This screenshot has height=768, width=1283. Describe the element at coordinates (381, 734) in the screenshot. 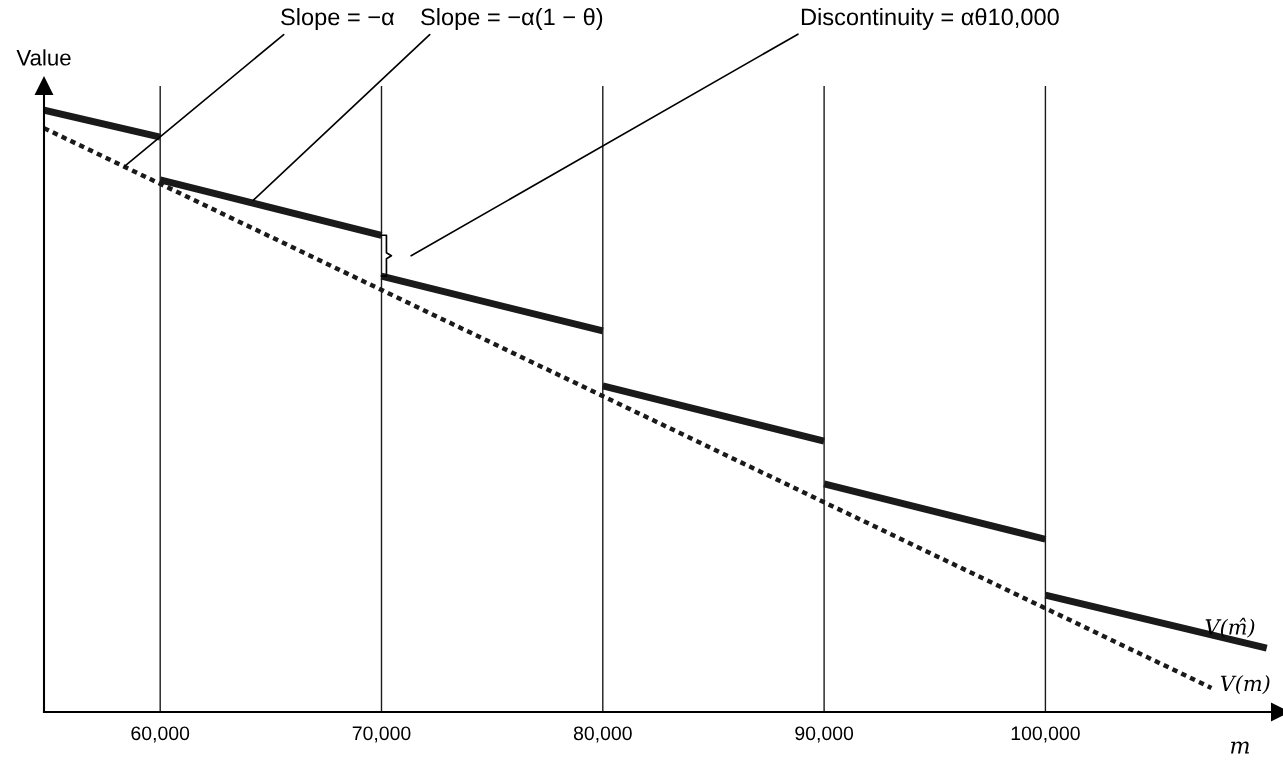

I see `x-tick-label: 70,000` at that location.